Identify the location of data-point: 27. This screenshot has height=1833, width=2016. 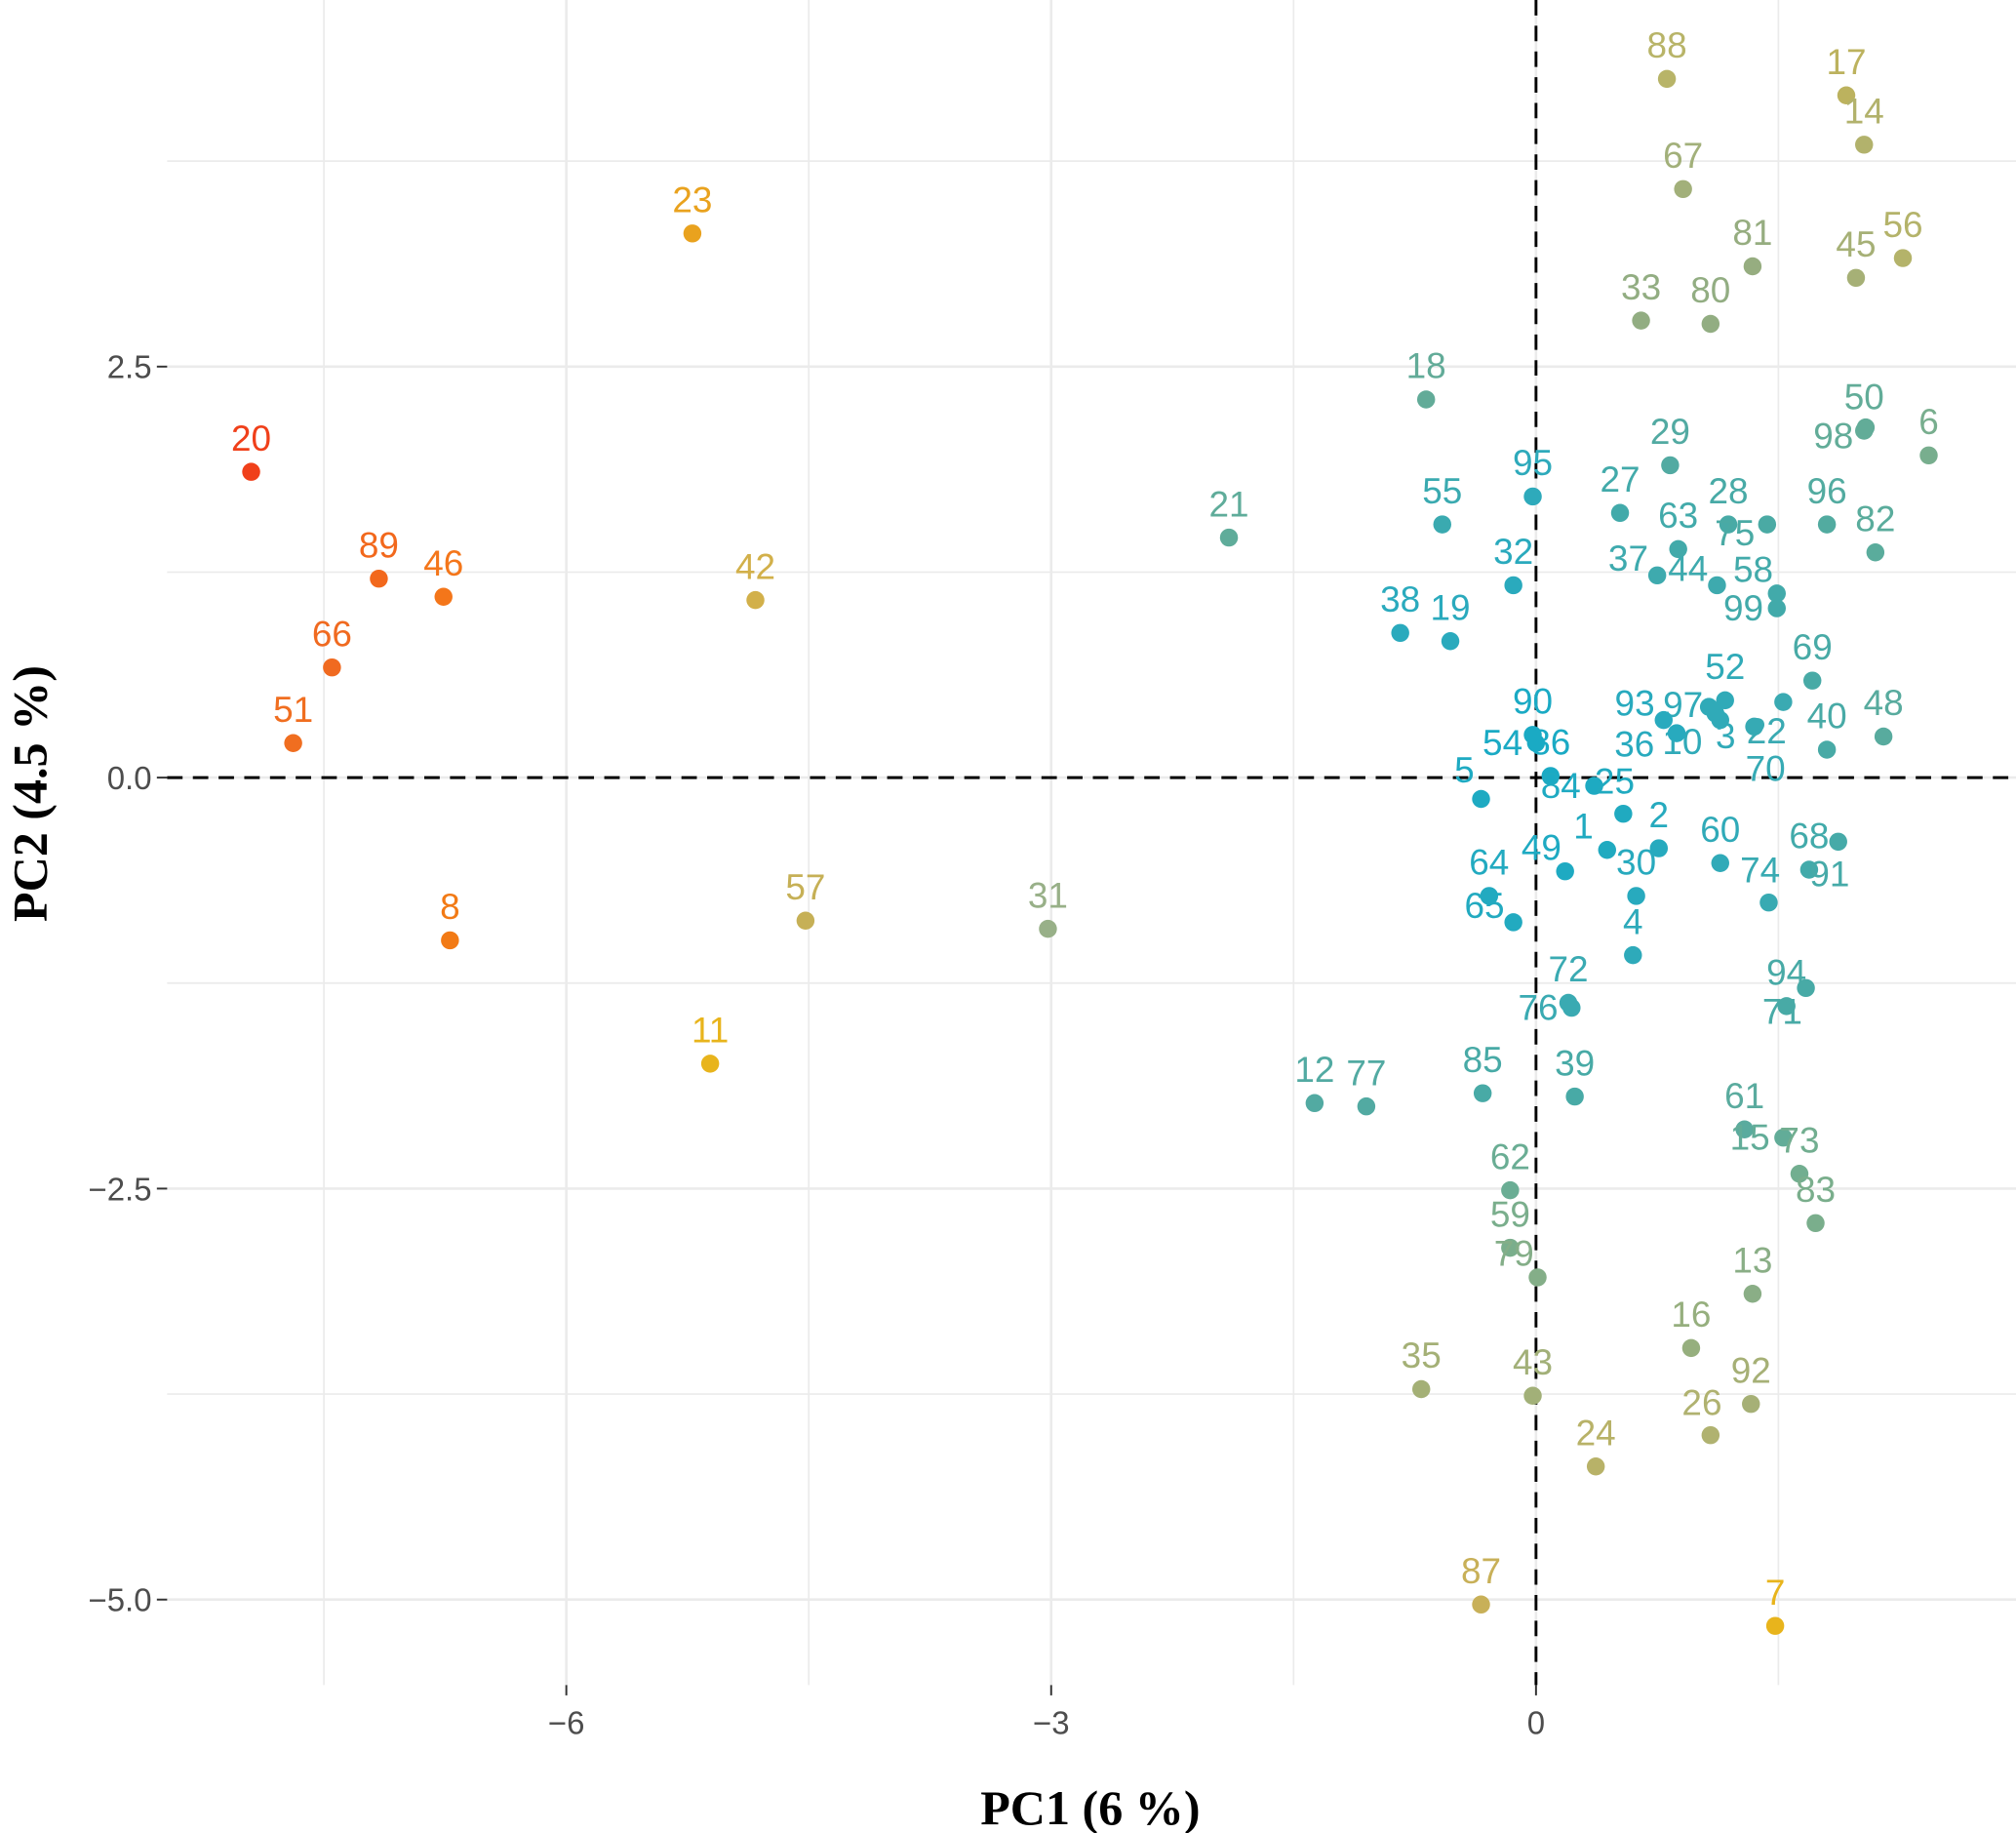
(1621, 491).